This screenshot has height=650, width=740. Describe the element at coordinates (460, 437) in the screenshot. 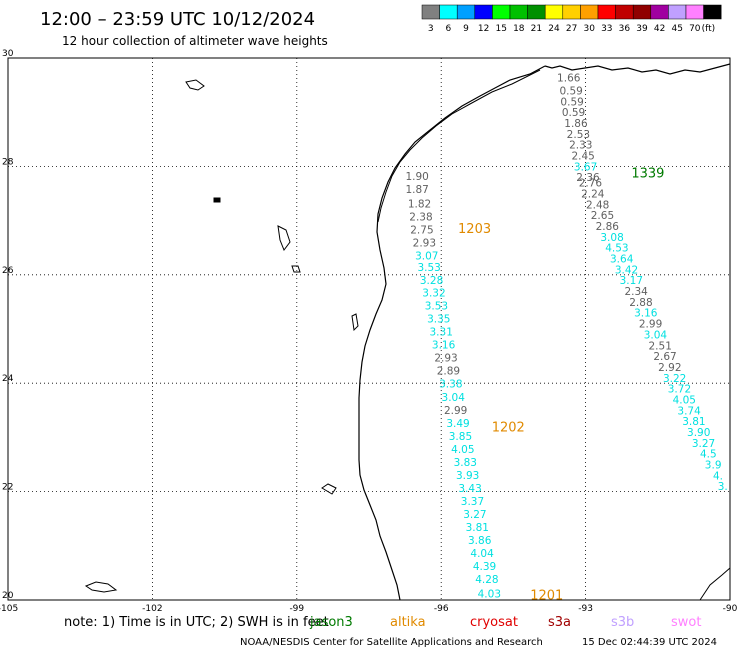

I see `wave-height-value: 3.85` at that location.